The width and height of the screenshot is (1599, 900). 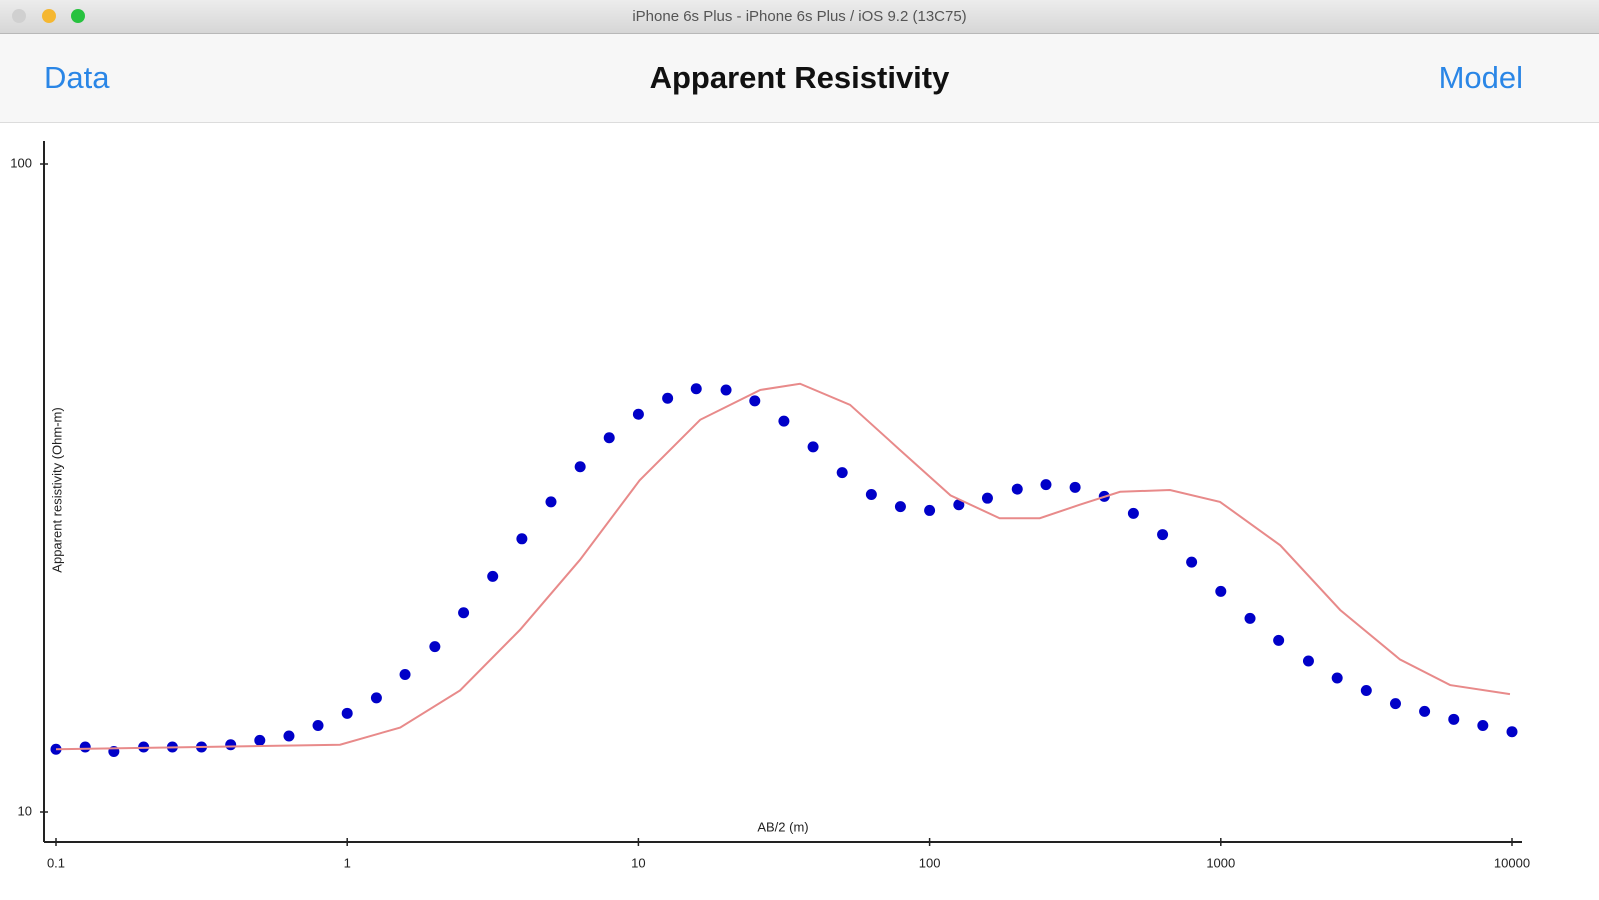 I want to click on navigation-bar: Data Apparent Resistivity Model, so click(x=799, y=78).